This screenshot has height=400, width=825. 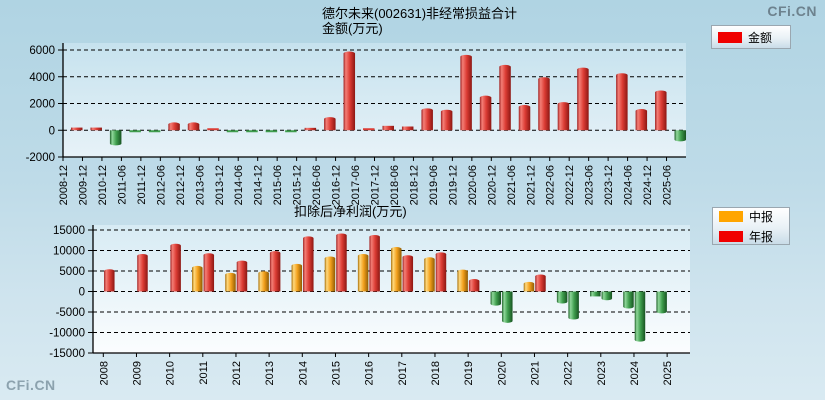 I want to click on x-tick-label: 2017-06, so click(x=356, y=185).